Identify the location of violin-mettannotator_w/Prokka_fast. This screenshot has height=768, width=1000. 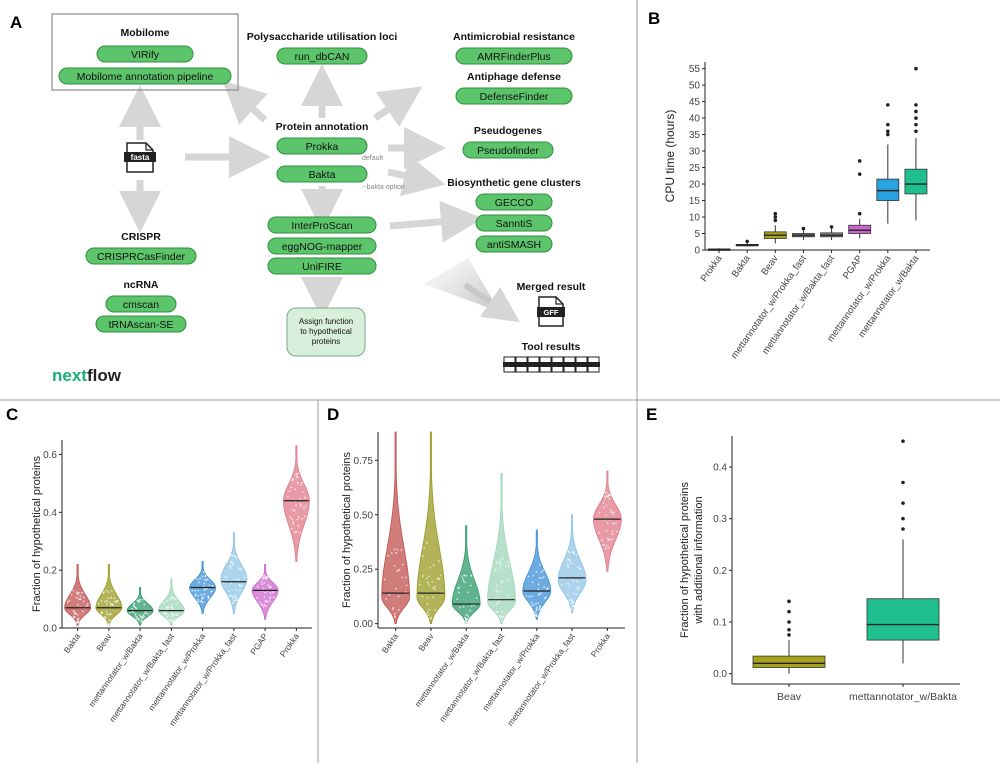
(234, 573).